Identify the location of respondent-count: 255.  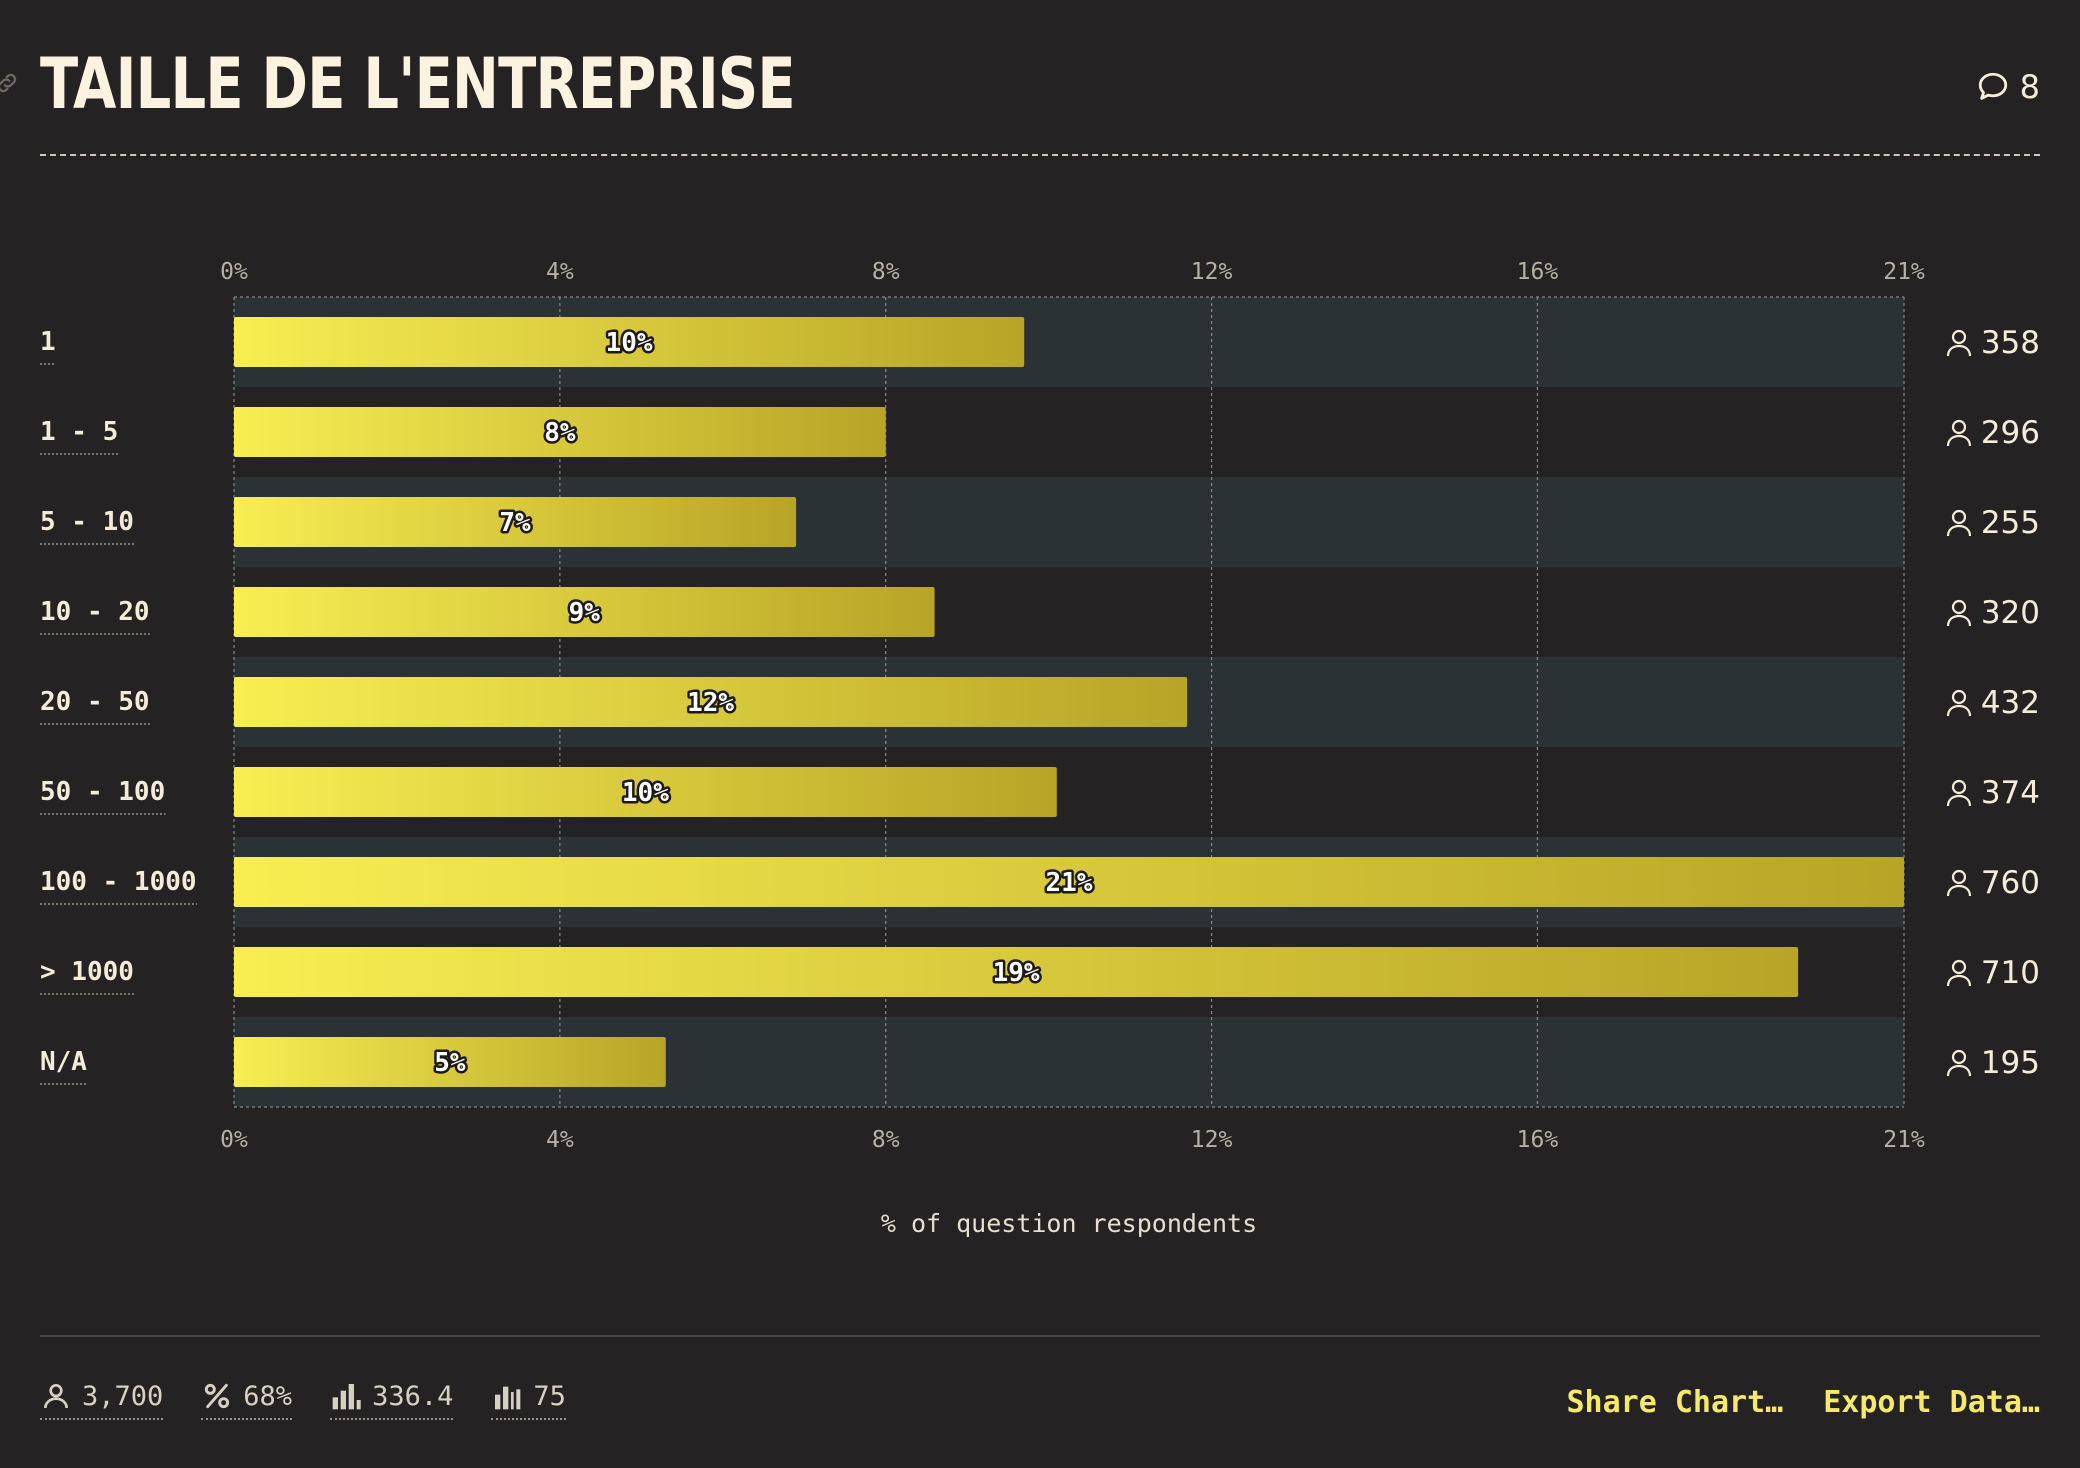
(2010, 523).